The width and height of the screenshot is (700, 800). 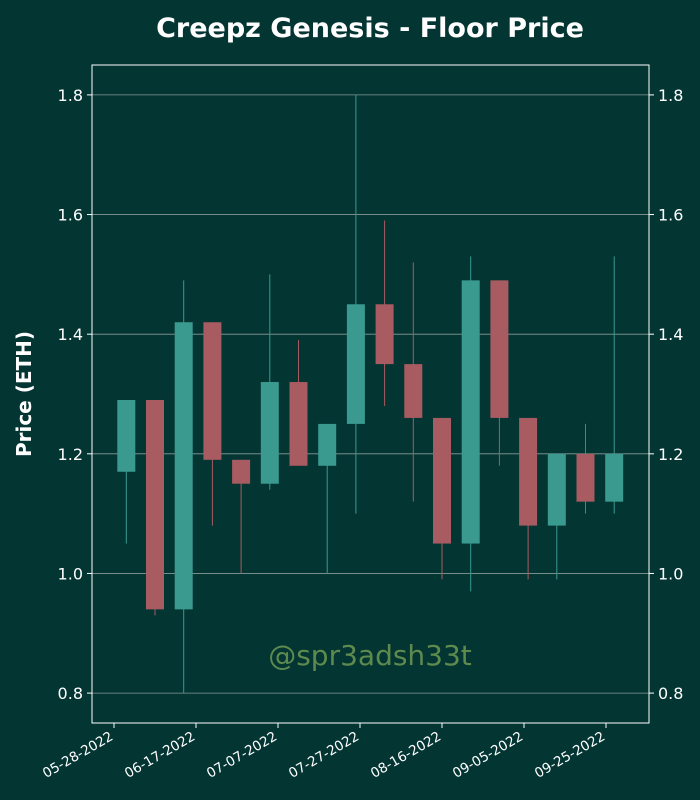 I want to click on y-tick-label-left: 1.2, so click(x=70, y=454).